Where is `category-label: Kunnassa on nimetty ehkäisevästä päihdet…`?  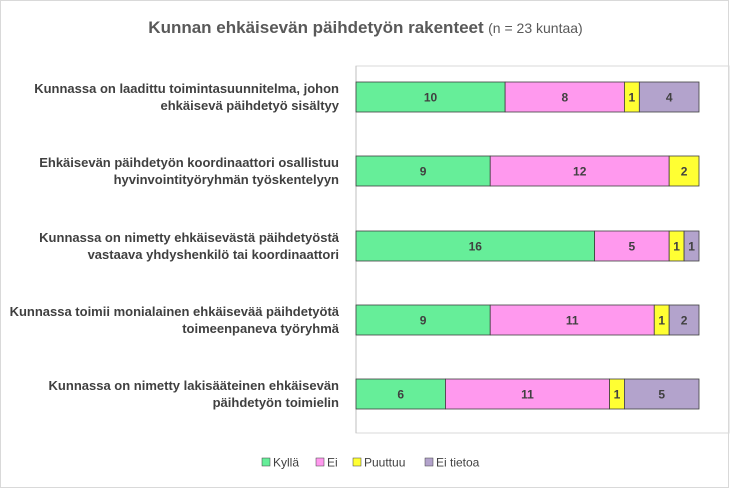 category-label: Kunnassa on nimetty ehkäisevästä päihdet… is located at coordinates (189, 246).